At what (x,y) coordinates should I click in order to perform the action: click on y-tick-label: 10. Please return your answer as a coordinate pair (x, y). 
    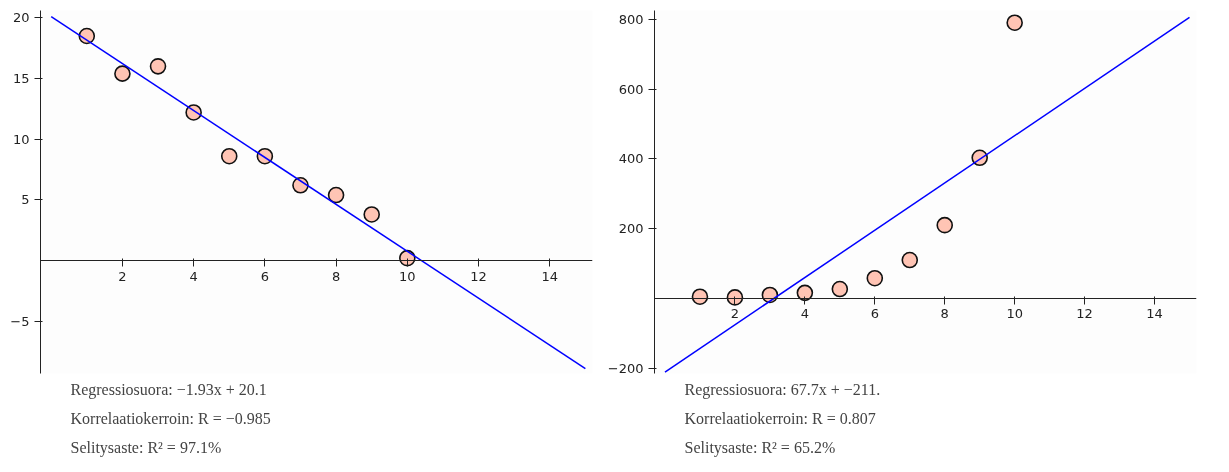
    Looking at the image, I should click on (21, 139).